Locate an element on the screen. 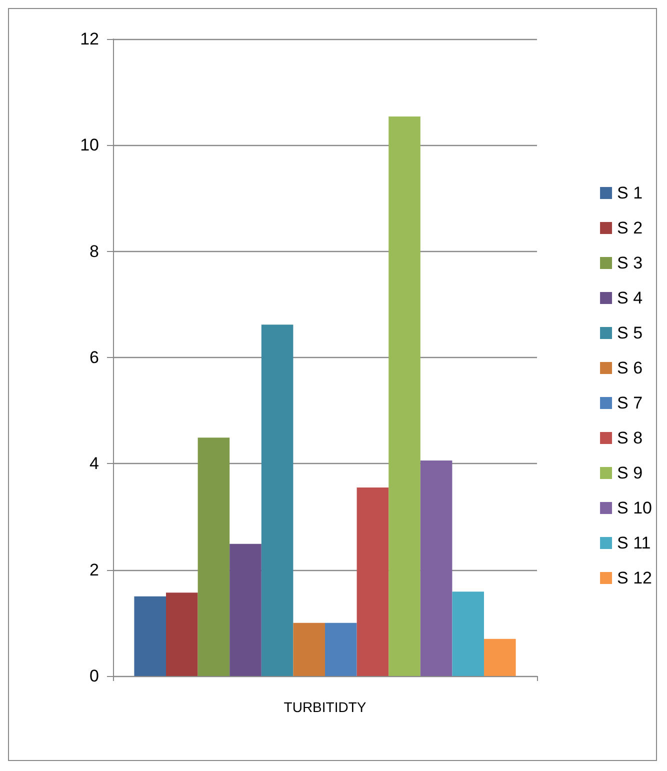 Image resolution: width=667 pixels, height=771 pixels. legend-label: S 10 is located at coordinates (634, 508).